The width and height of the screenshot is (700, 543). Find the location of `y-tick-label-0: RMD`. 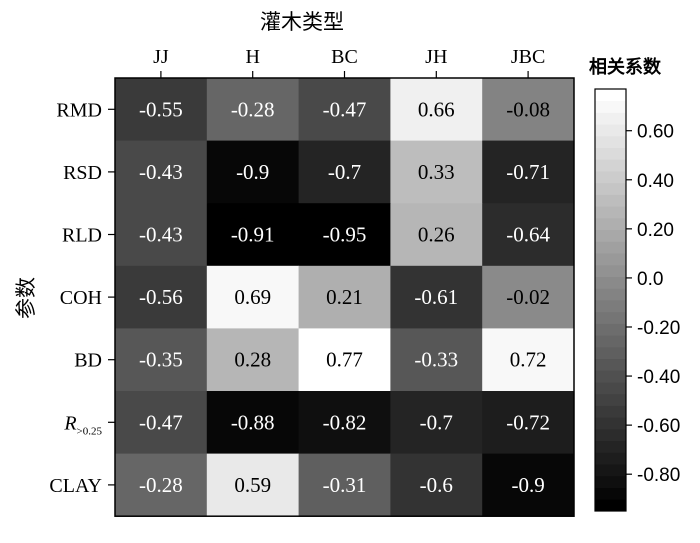

y-tick-label-0: RMD is located at coordinates (79, 110).